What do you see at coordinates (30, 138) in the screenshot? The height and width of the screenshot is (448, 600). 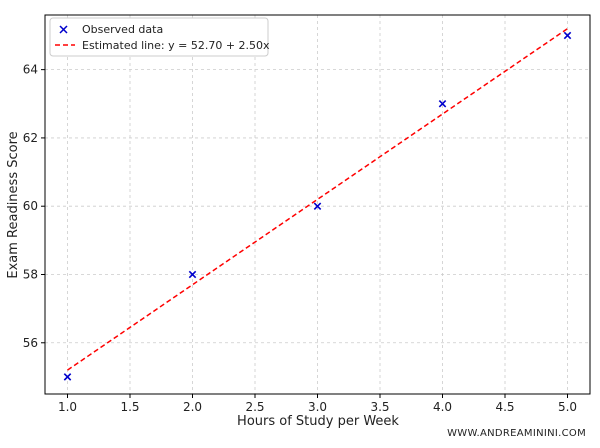 I see `y-tick-label: 62` at bounding box center [30, 138].